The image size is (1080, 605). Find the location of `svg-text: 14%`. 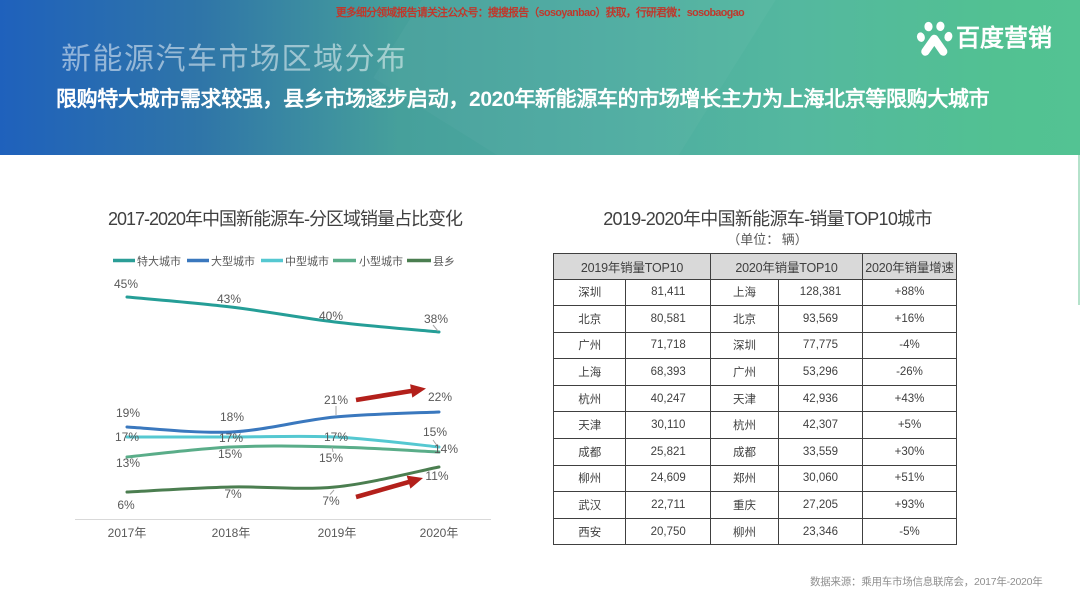

svg-text: 14% is located at coordinates (446, 449).